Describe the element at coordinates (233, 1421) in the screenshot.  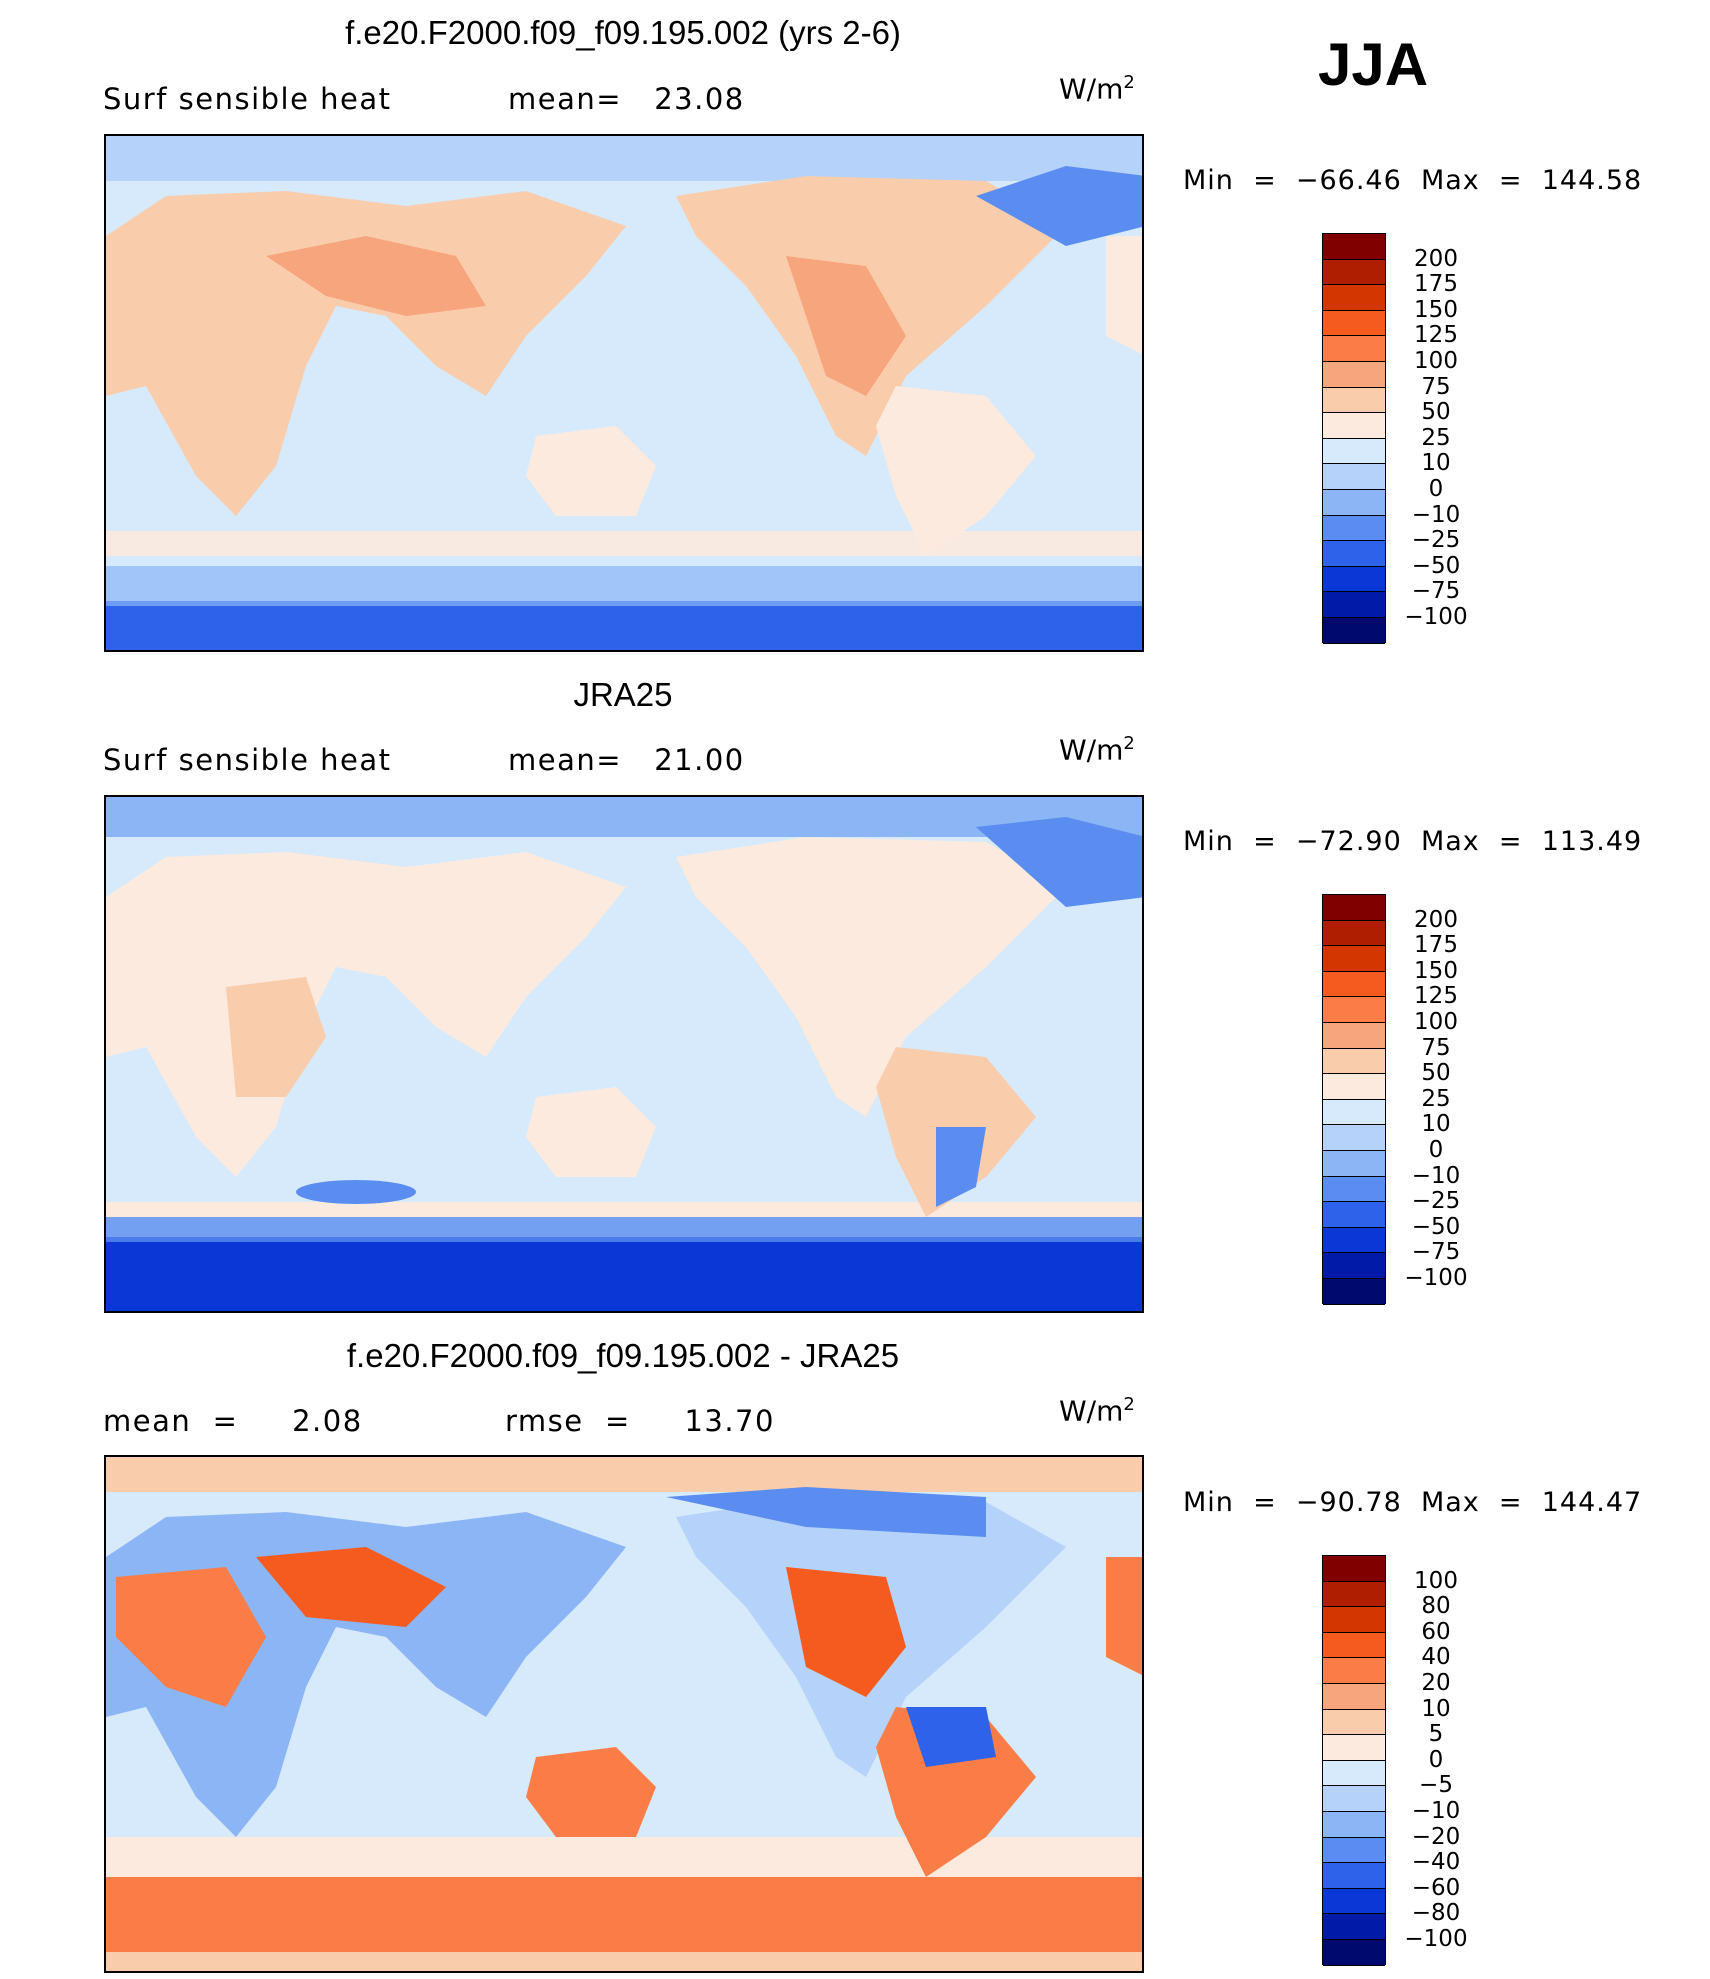
I see `panel-3-mean: mean = 2.08` at that location.